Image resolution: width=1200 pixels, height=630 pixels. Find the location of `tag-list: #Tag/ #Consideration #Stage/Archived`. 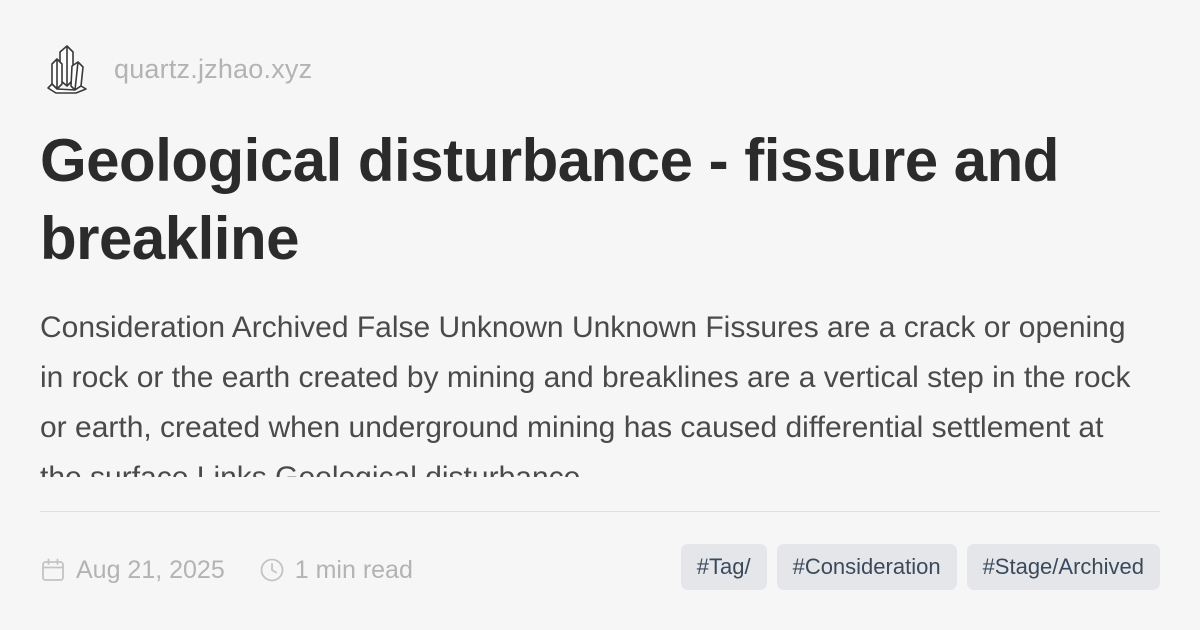

tag-list: #Tag/ #Consideration #Stage/Archived is located at coordinates (915, 567).